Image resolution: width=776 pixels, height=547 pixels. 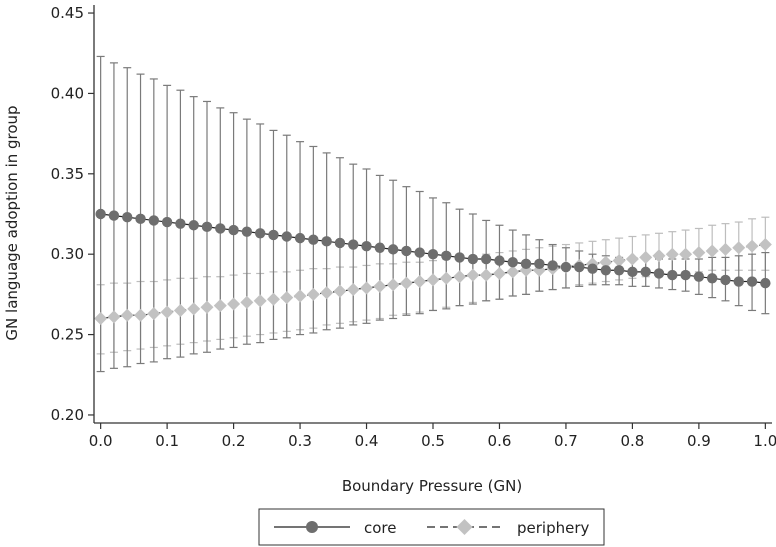 What do you see at coordinates (431, 527) in the screenshot?
I see `legend: core periphery` at bounding box center [431, 527].